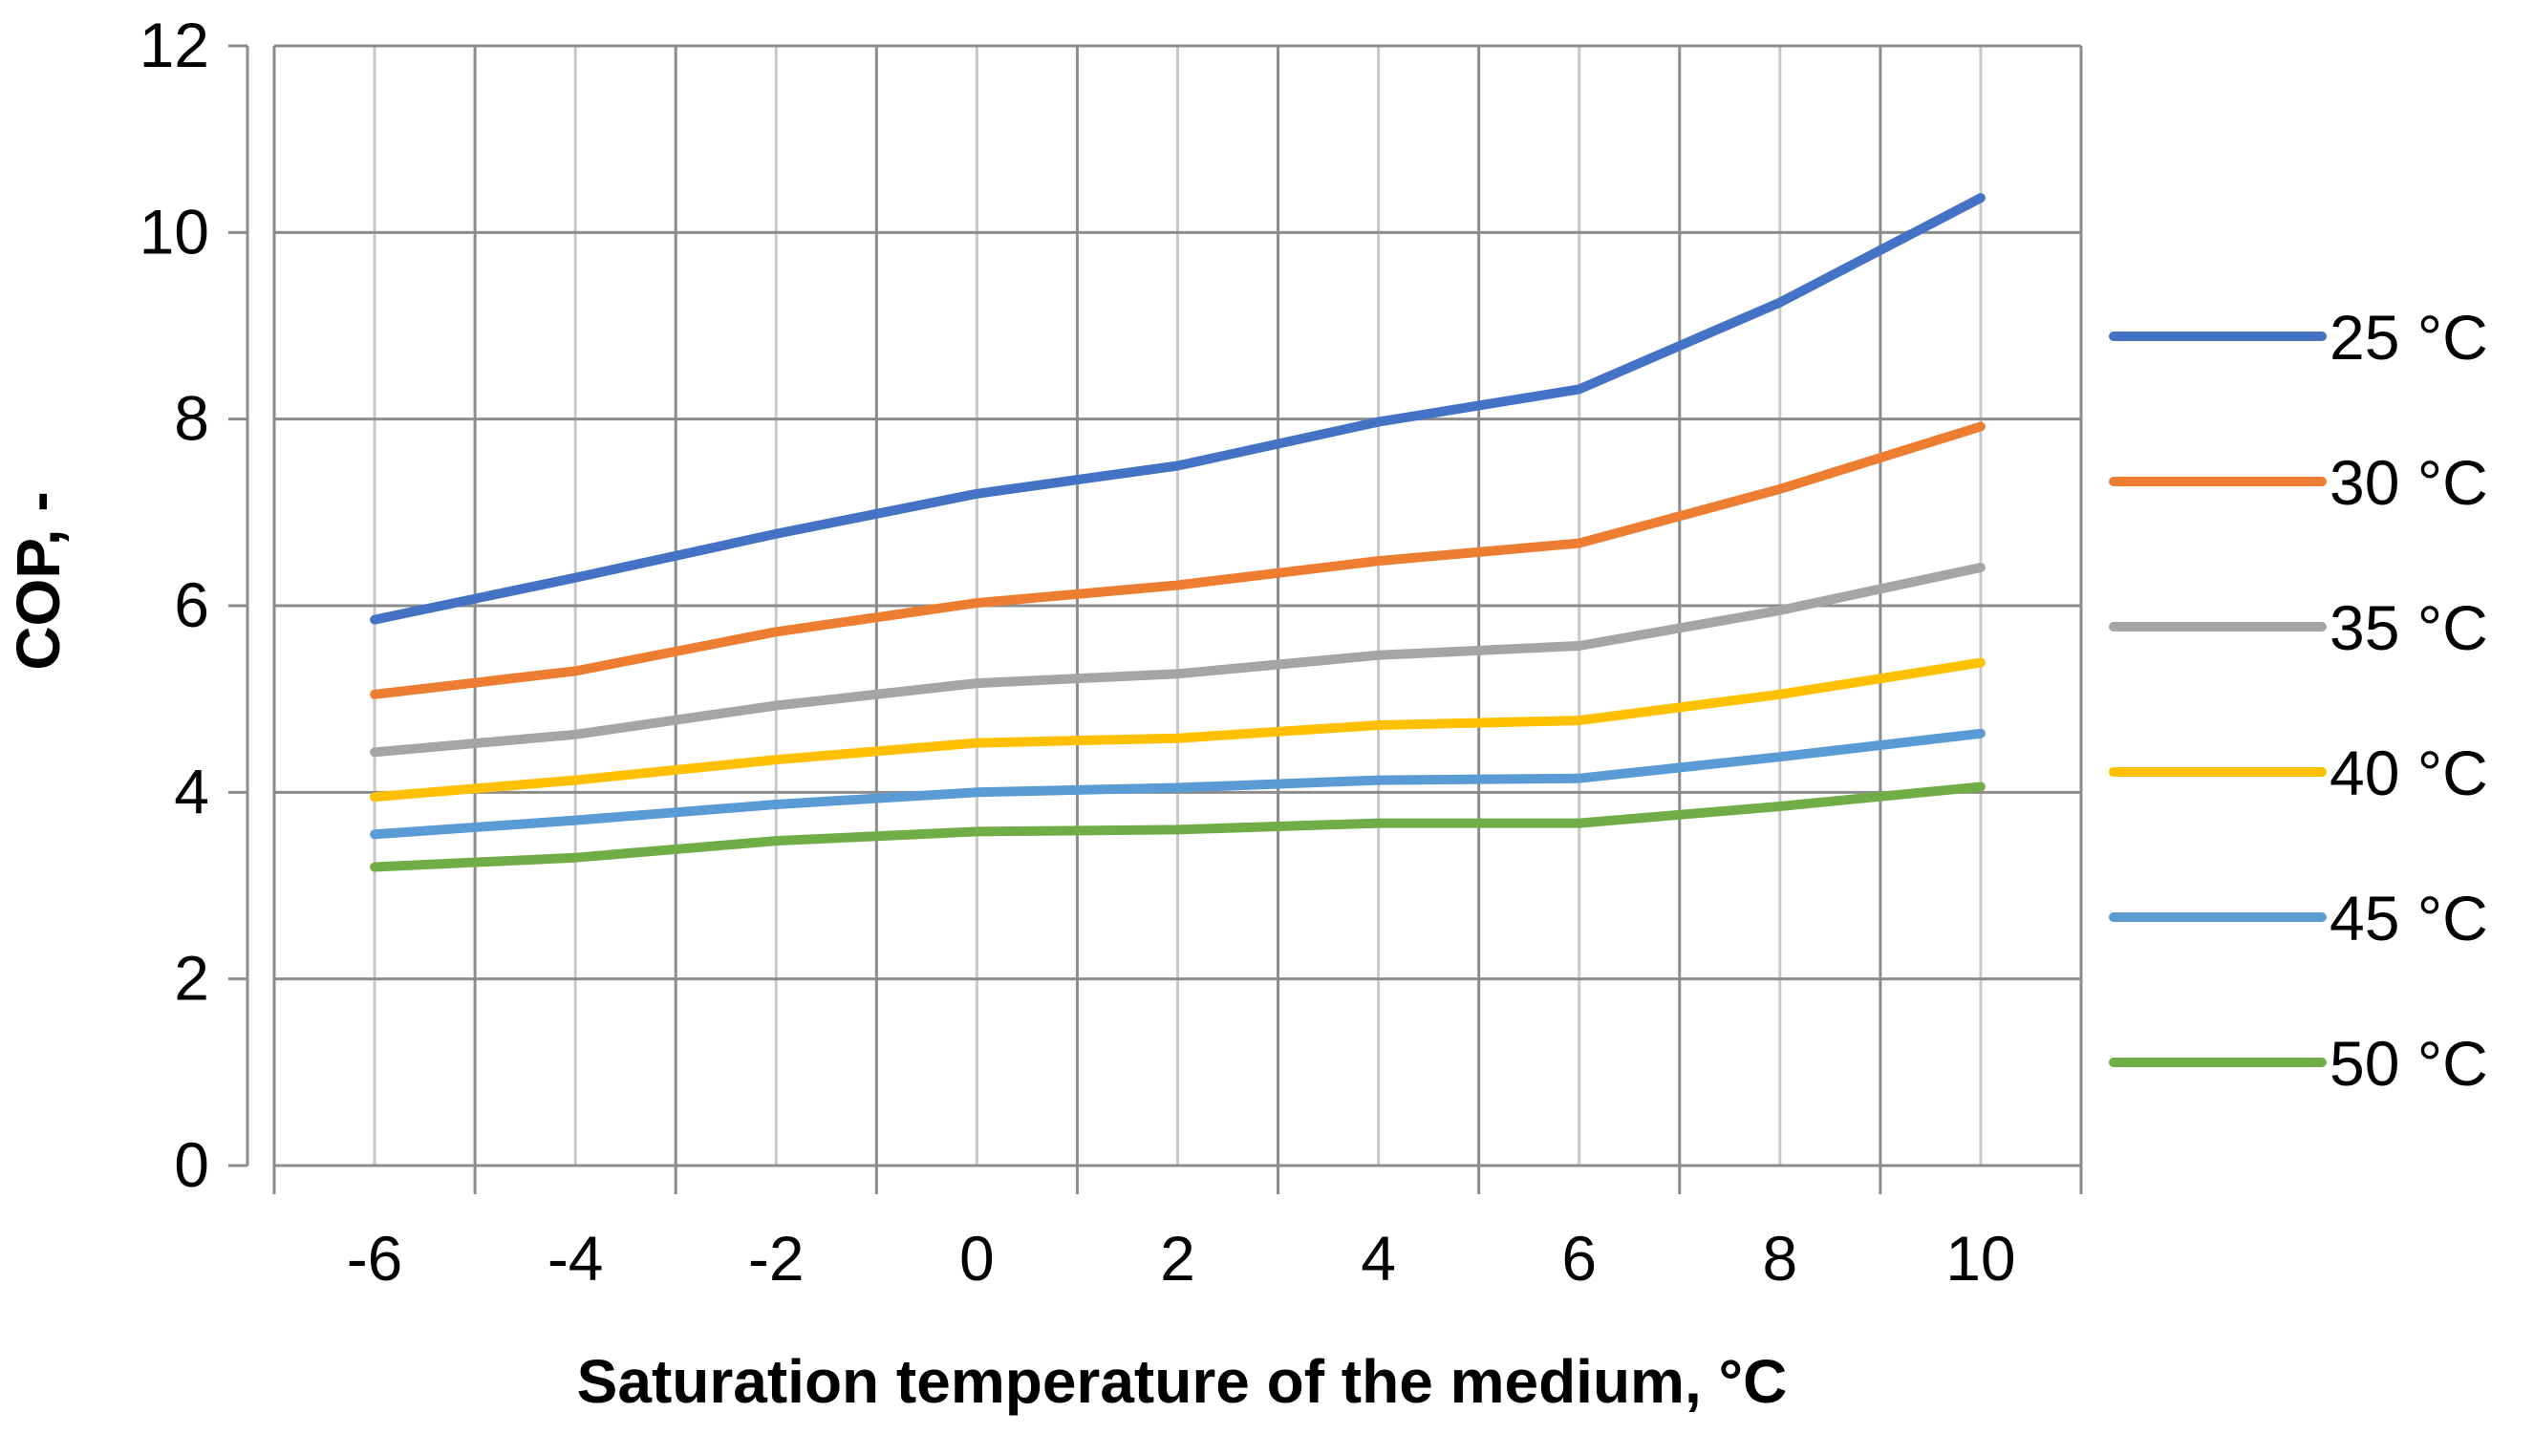  What do you see at coordinates (39, 581) in the screenshot?
I see `y-axis-title: COP, -` at bounding box center [39, 581].